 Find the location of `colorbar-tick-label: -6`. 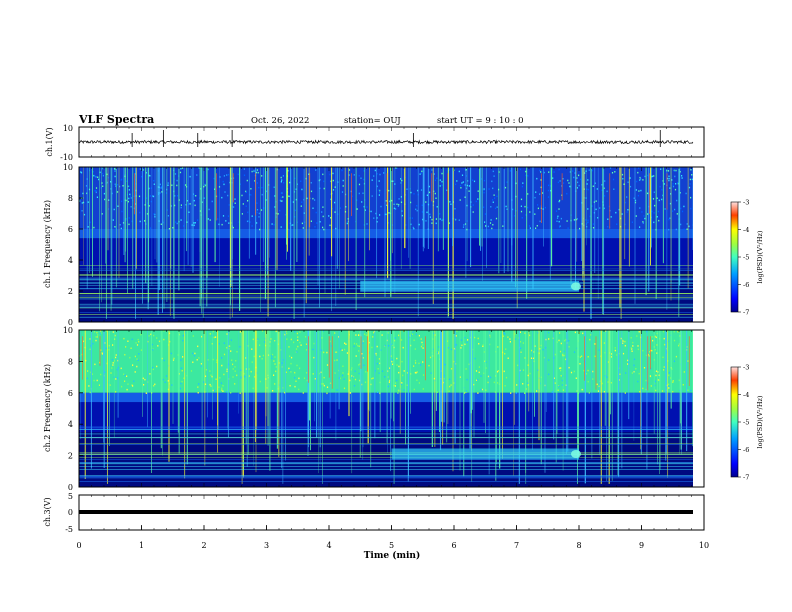

colorbar-tick-label: -6 is located at coordinates (746, 285).